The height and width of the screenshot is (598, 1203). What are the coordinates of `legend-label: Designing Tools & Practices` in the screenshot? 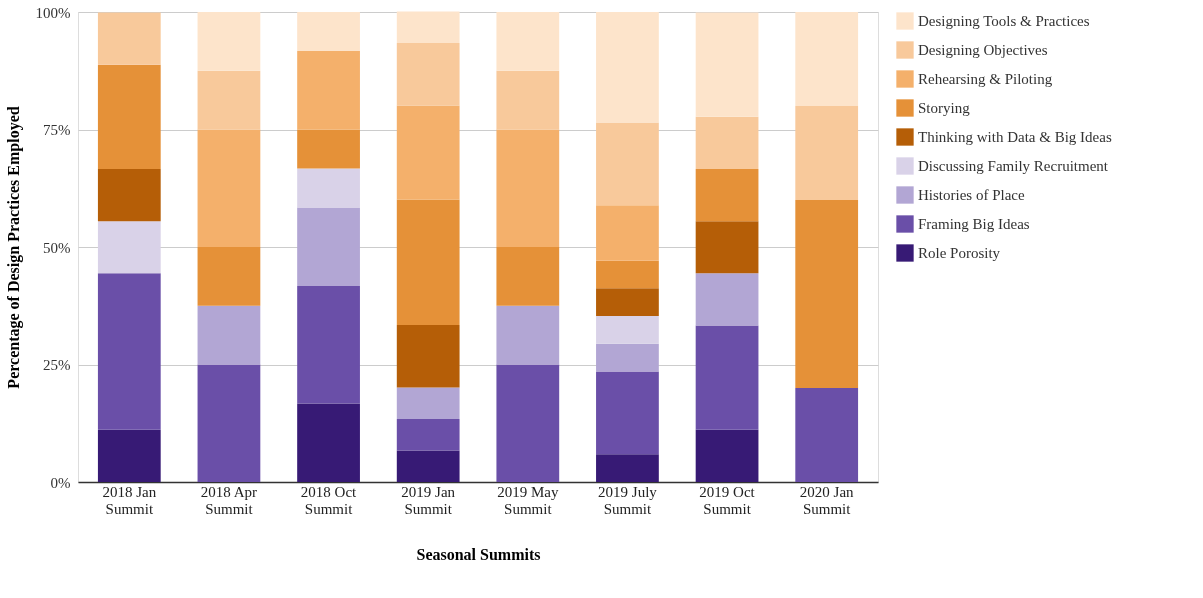 It's located at (1004, 21).